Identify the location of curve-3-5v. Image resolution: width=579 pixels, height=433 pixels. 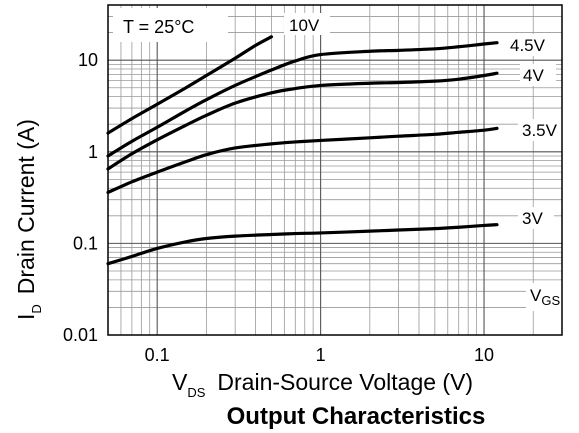
(302, 160).